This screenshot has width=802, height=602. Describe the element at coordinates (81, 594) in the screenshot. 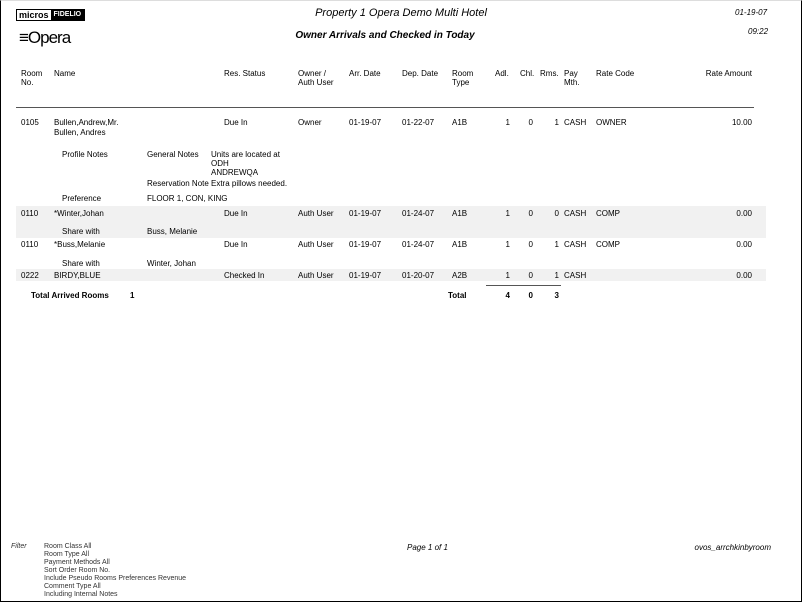

I see `filter-item: Including Internal Notes` at that location.